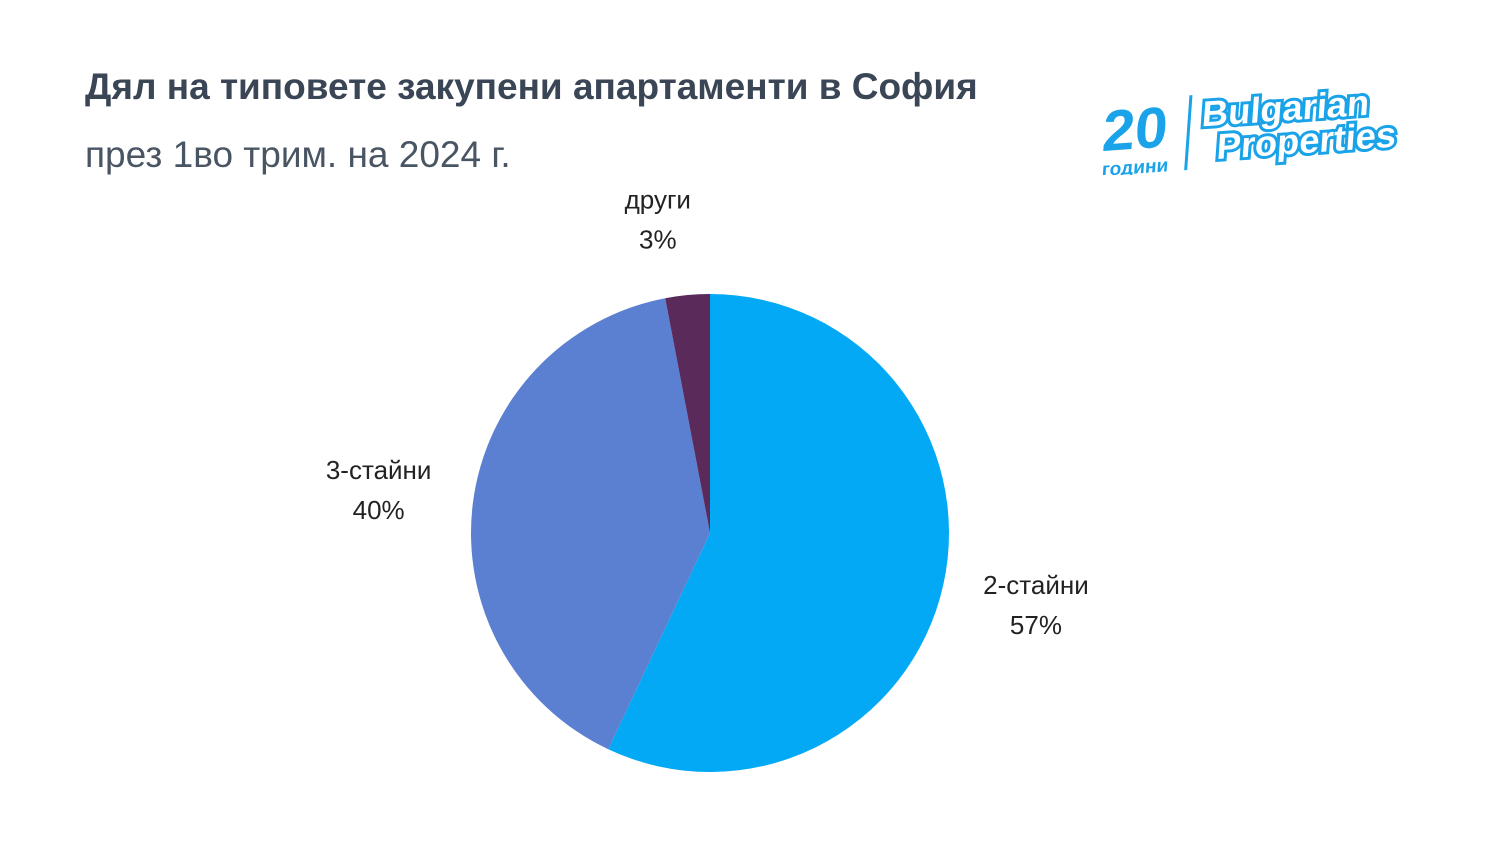 This screenshot has width=1500, height=844. What do you see at coordinates (1250, 127) in the screenshot?
I see `bulgarian-properties-logo: 20 години Bulgarian Properties` at bounding box center [1250, 127].